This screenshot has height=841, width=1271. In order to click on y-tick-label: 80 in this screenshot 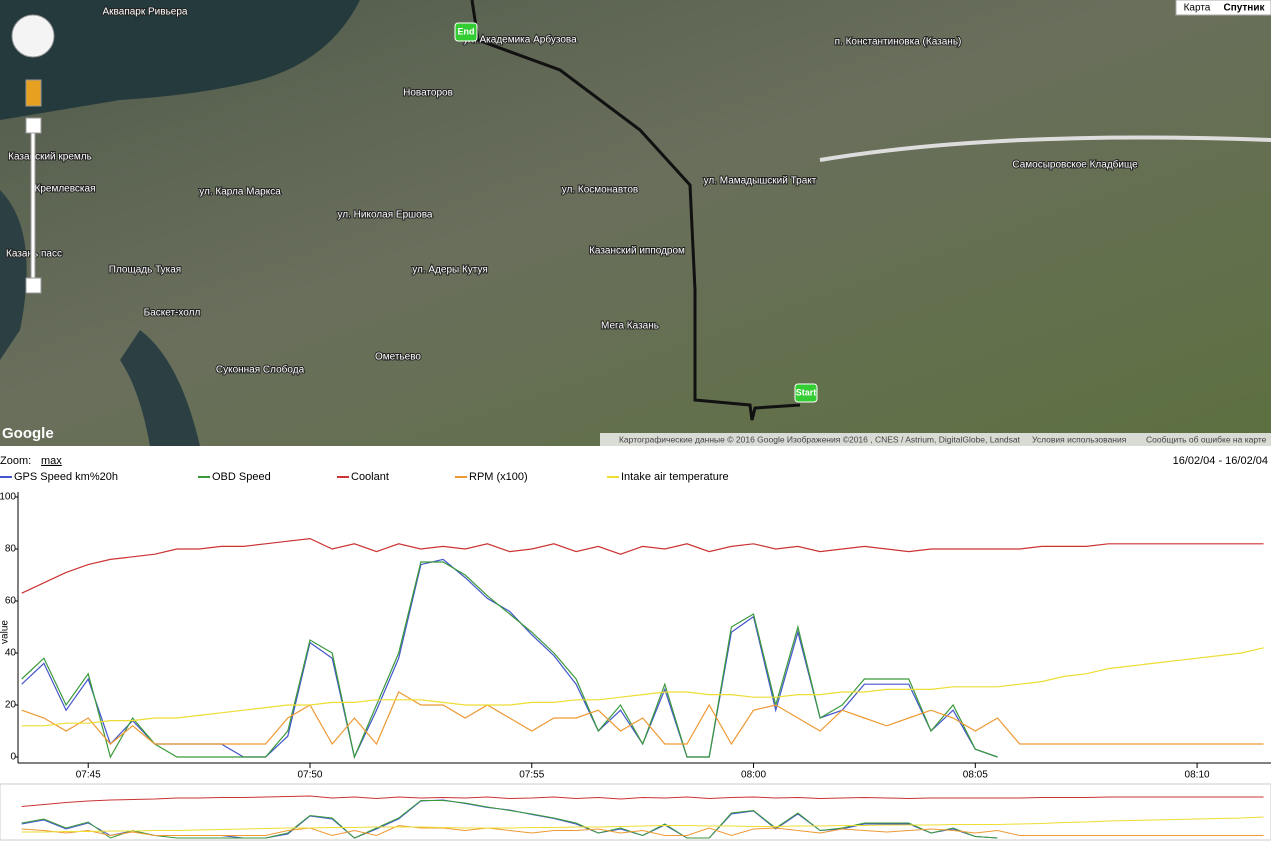, I will do `click(11, 549)`.